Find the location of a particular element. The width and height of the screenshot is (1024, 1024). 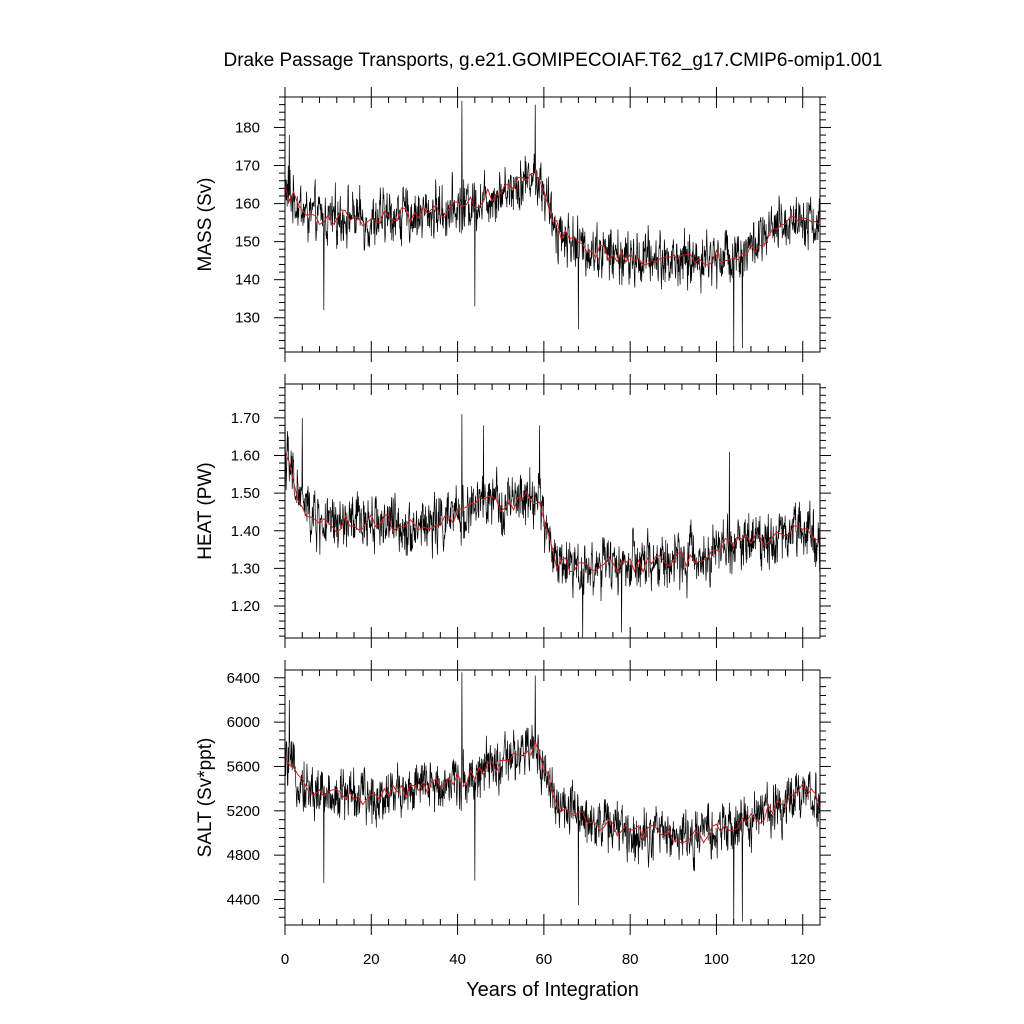

y-tick-label: 4800 is located at coordinates (243, 855).